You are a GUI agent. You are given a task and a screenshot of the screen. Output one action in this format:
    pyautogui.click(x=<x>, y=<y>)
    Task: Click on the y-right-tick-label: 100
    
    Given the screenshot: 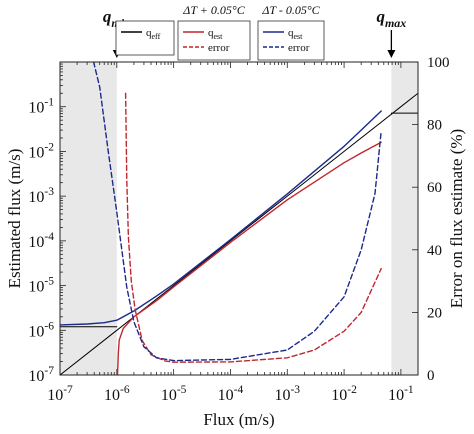 What is the action you would take?
    pyautogui.click(x=438, y=63)
    